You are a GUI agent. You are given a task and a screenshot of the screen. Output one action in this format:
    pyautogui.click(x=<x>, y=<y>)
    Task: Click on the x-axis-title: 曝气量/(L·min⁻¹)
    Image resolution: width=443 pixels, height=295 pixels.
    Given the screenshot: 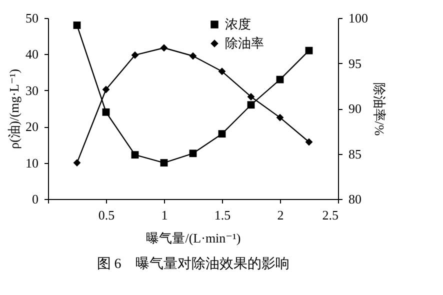 What is the action you would take?
    pyautogui.click(x=193, y=238)
    